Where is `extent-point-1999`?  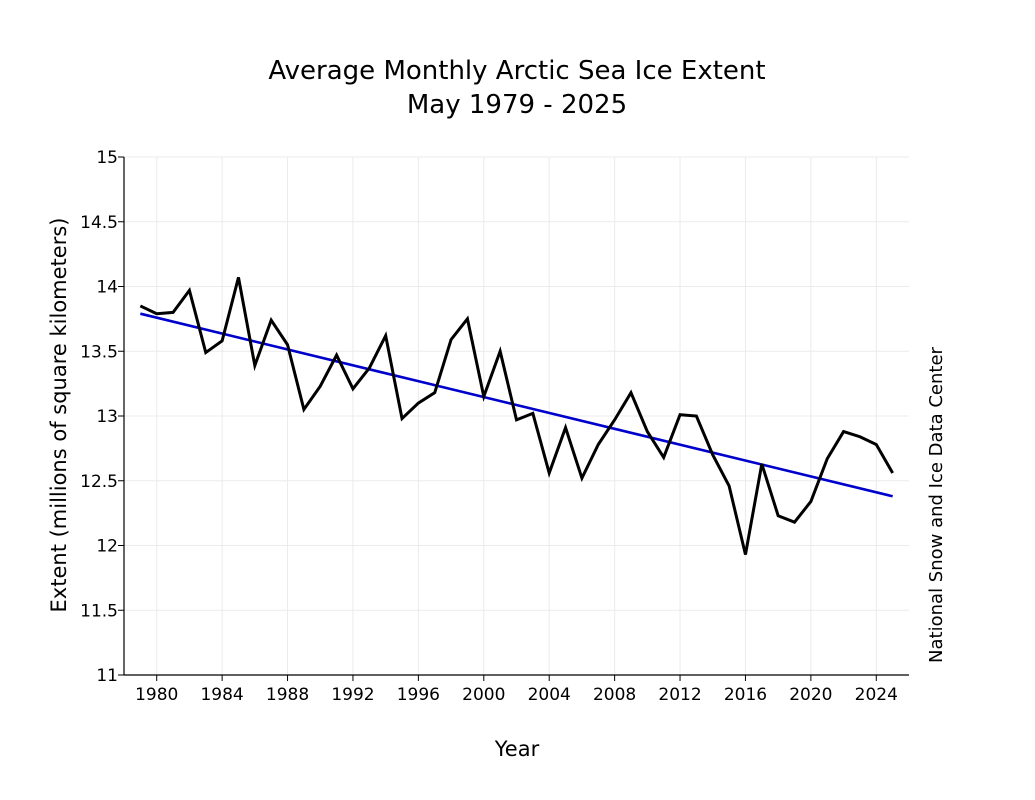
extent-point-1999 is located at coordinates (467, 319).